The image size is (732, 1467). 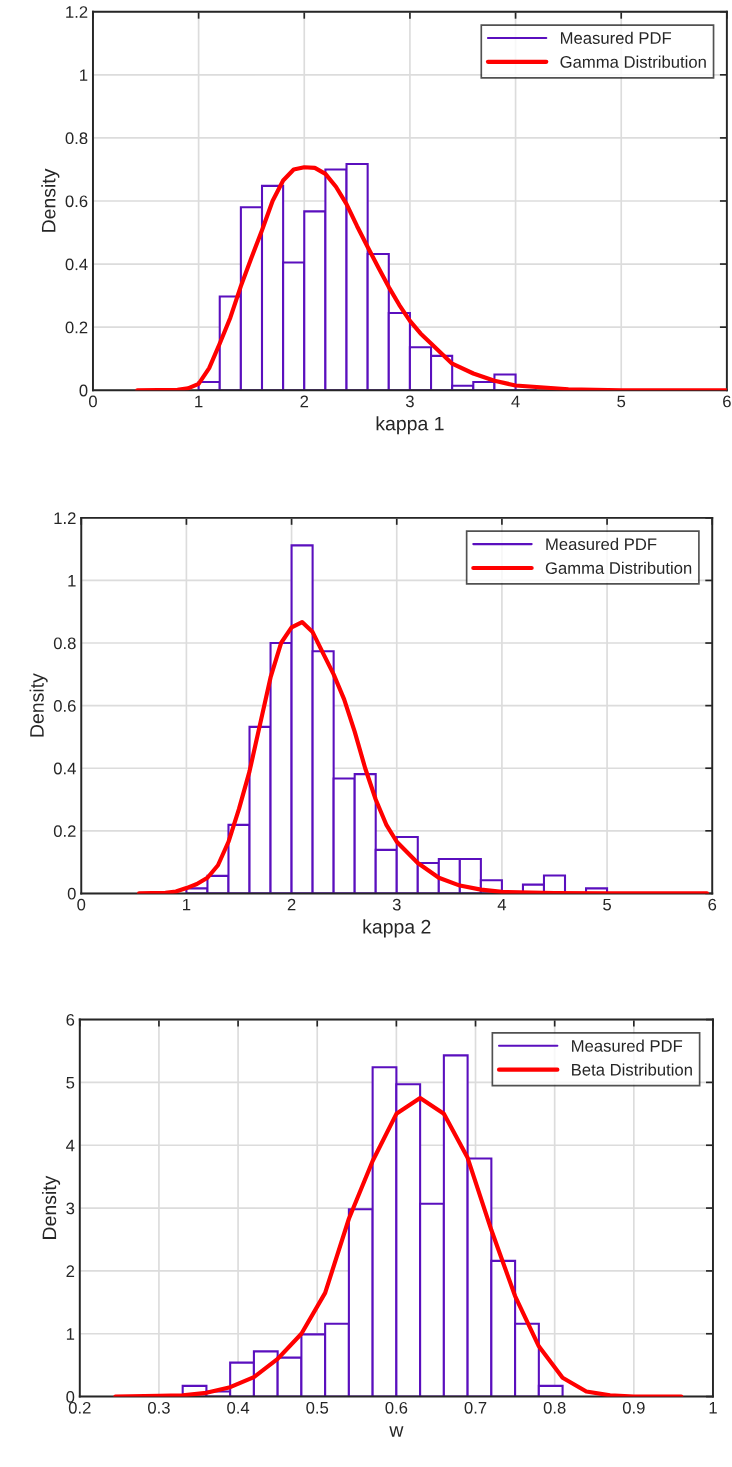 What do you see at coordinates (633, 1407) in the screenshot?
I see `x-tick-label: 0.9` at bounding box center [633, 1407].